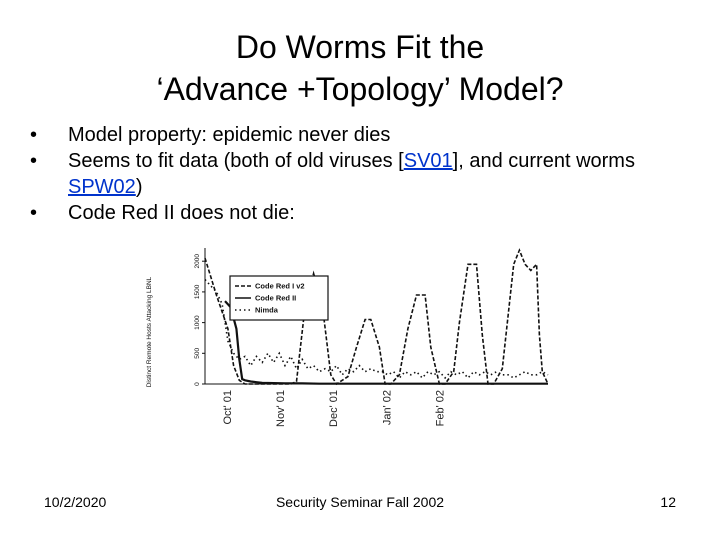  Describe the element at coordinates (441, 408) in the screenshot. I see `x-tick-label: Feb' 02` at that location.